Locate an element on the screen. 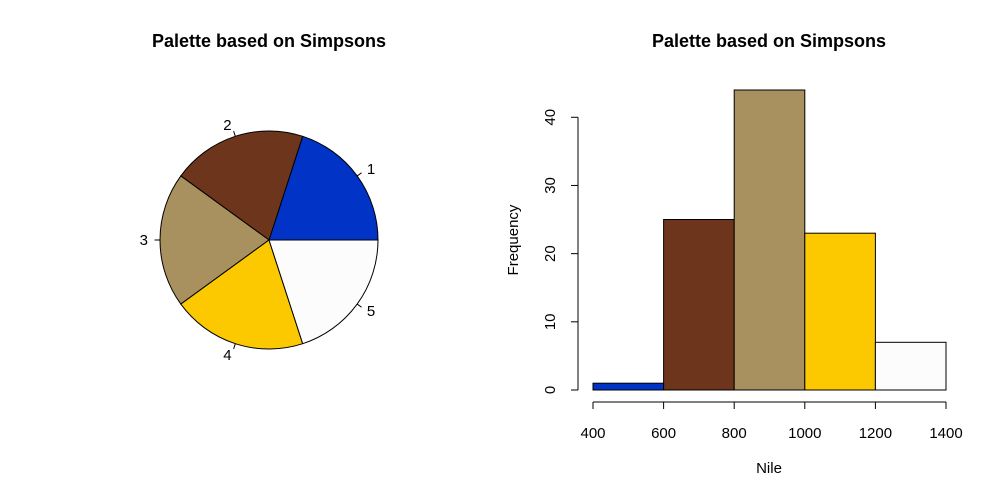 The width and height of the screenshot is (1000, 500). y-tick-label: 30 is located at coordinates (550, 185).